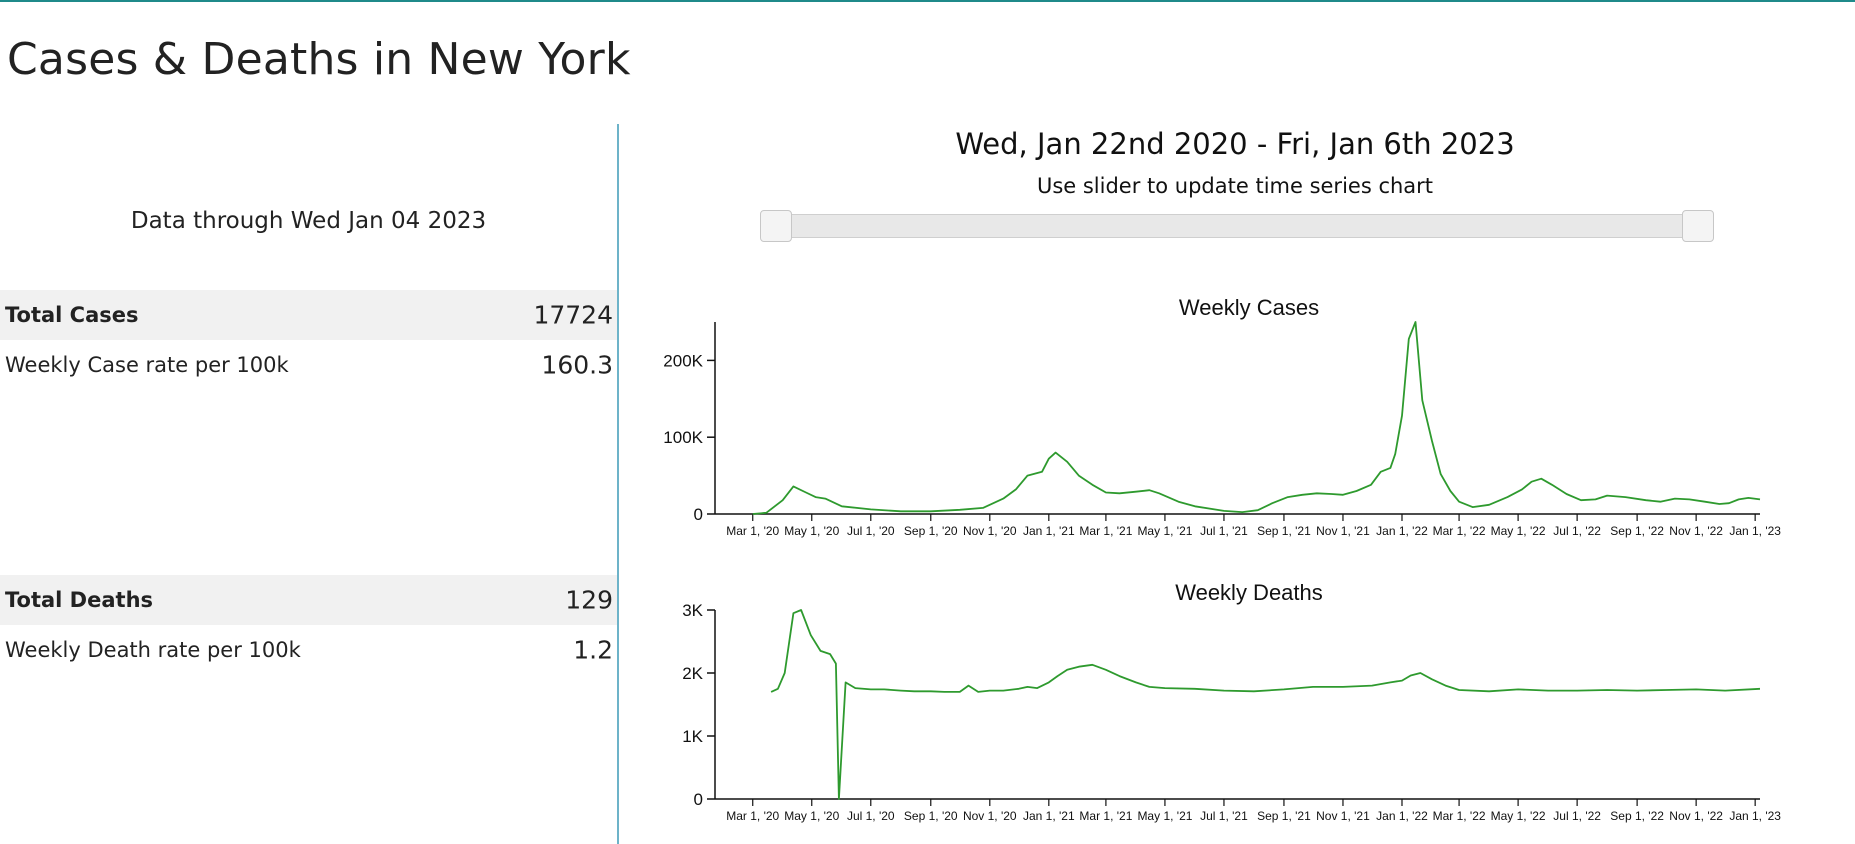  Describe the element at coordinates (1265, 704) in the screenshot. I see `weekly-deaths-series-line` at that location.